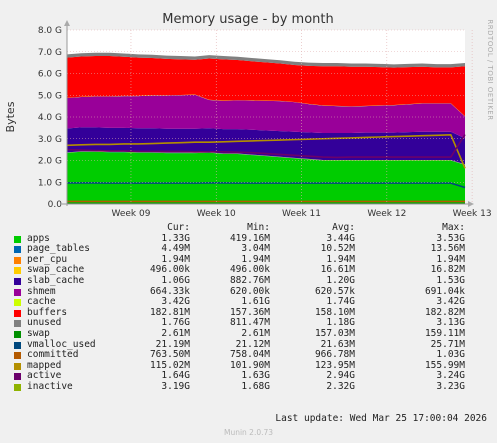 The height and width of the screenshot is (443, 497). I want to click on legend-min-value: 1.68G, so click(255, 386).